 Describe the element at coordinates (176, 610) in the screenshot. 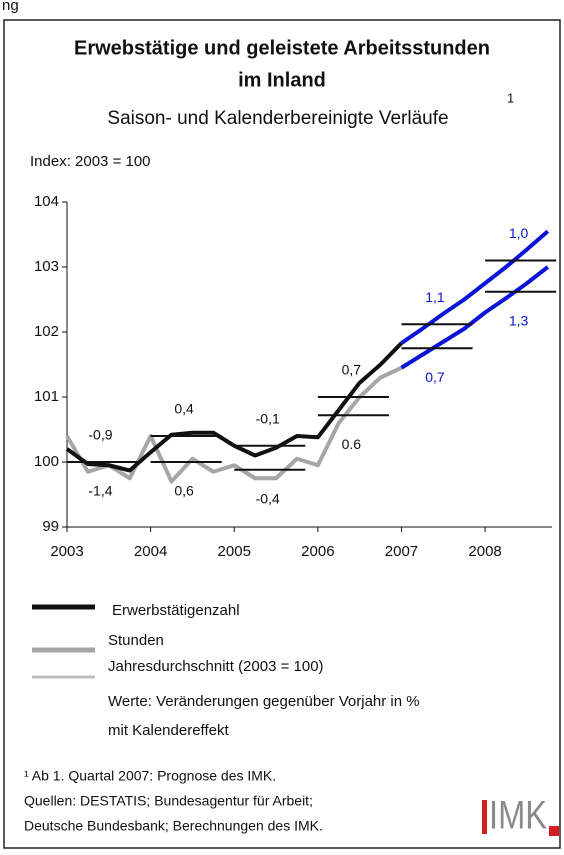

I see `legend-label: Erwerbstätigenzahl` at that location.